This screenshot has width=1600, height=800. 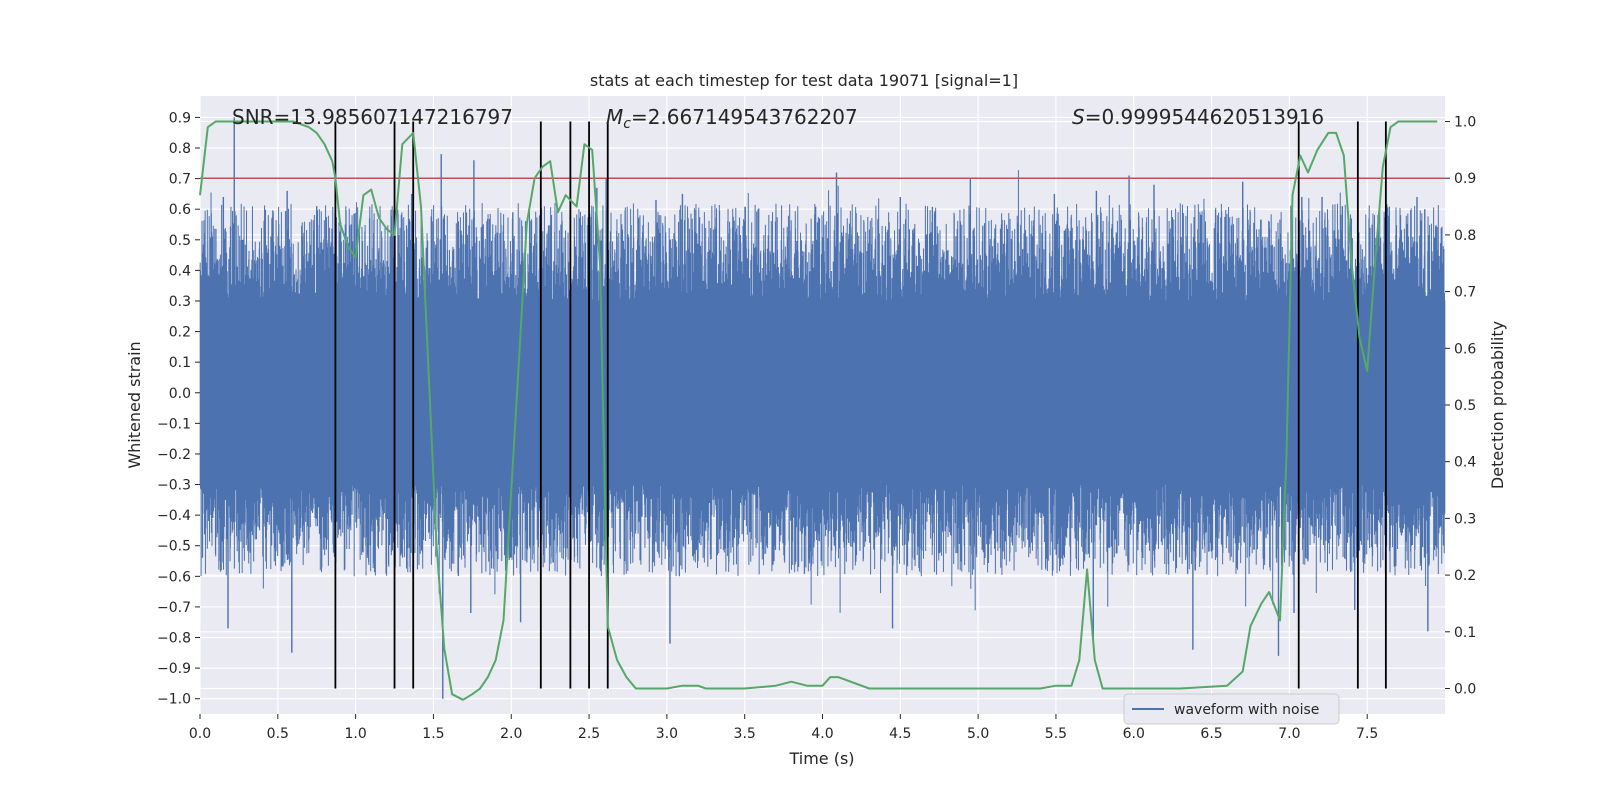 I want to click on y2-tick-label: 0.2, so click(x=1465, y=576).